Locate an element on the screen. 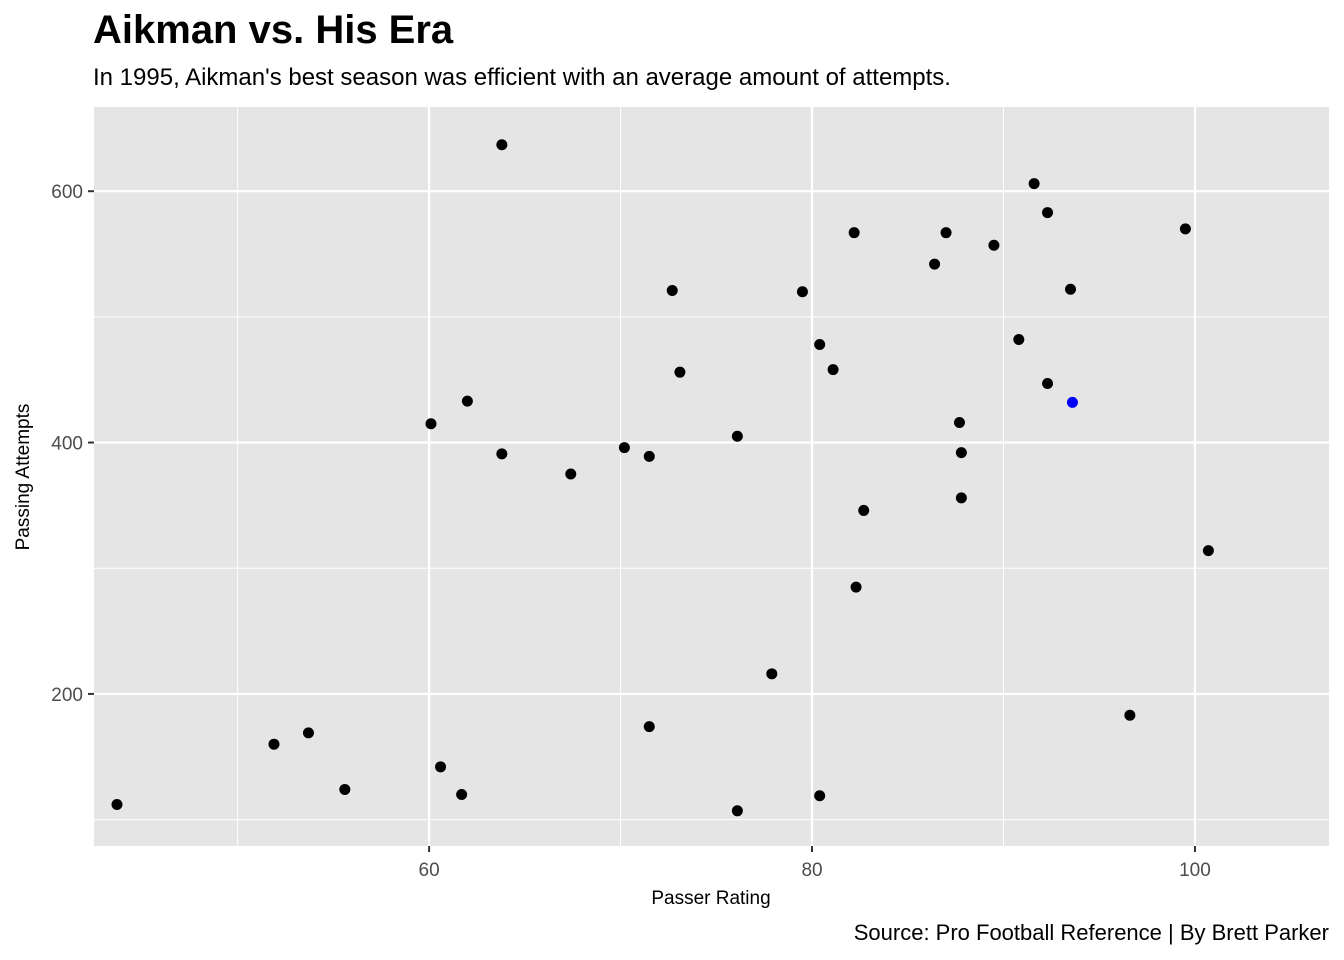  x-tick-label: 60 is located at coordinates (429, 870).